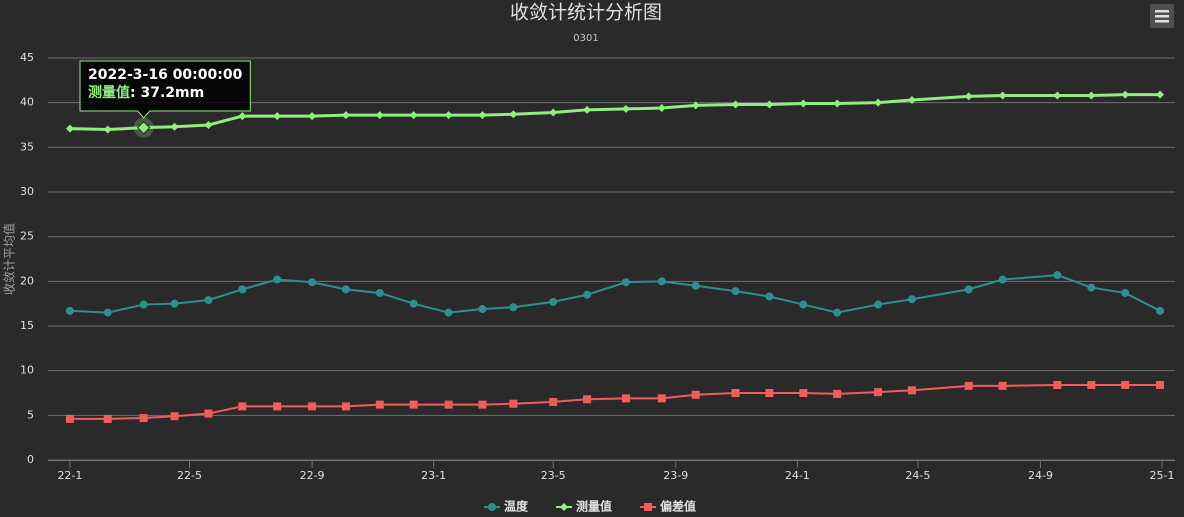 The image size is (1184, 517). Describe the element at coordinates (30, 459) in the screenshot. I see `y-tick-label: 0` at that location.